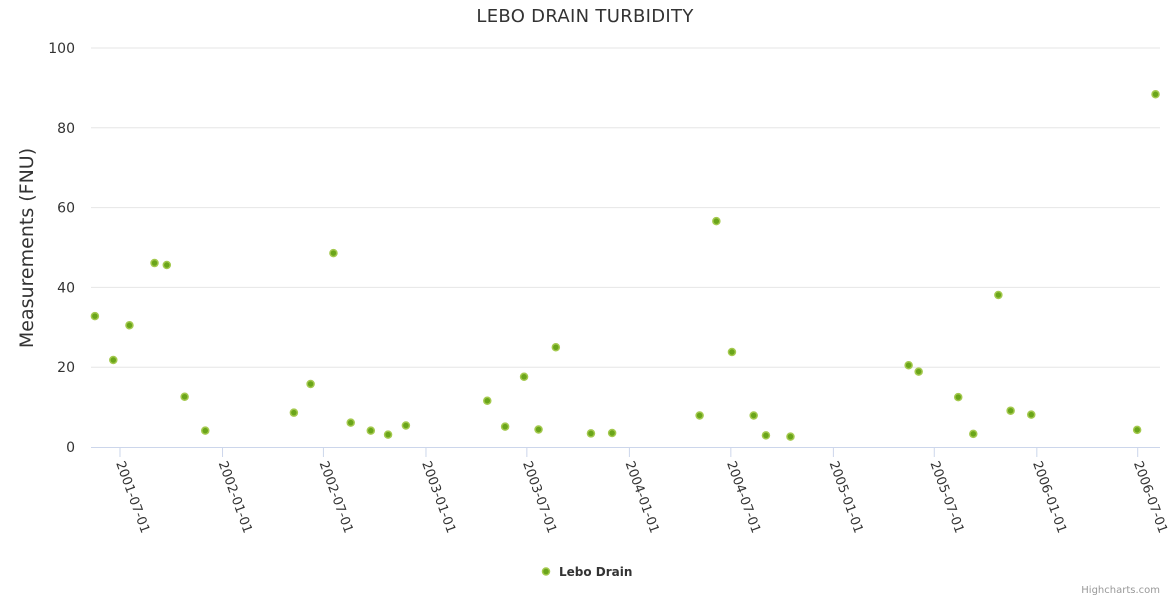 The height and width of the screenshot is (600, 1170). Describe the element at coordinates (846, 497) in the screenshot. I see `x-tick-label: 2005-01-01` at that location.